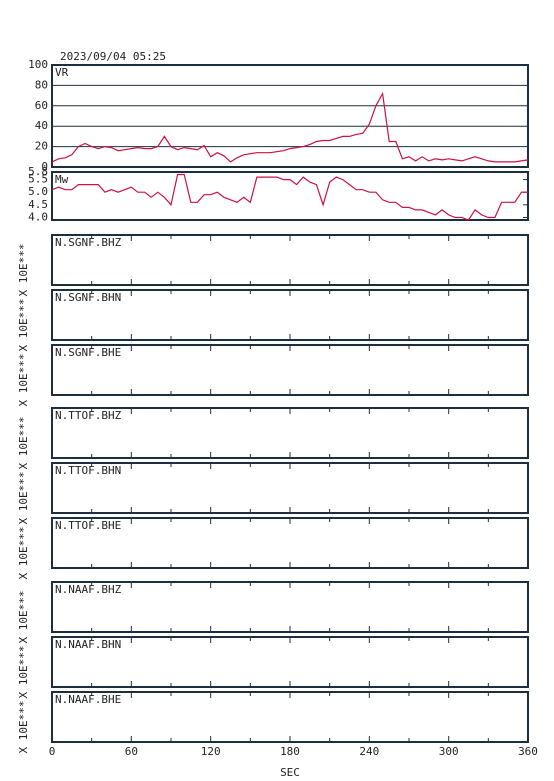 Image resolution: width=554 pixels, height=781 pixels. What do you see at coordinates (38, 179) in the screenshot?
I see `y-tick-label: 5.5` at bounding box center [38, 179].